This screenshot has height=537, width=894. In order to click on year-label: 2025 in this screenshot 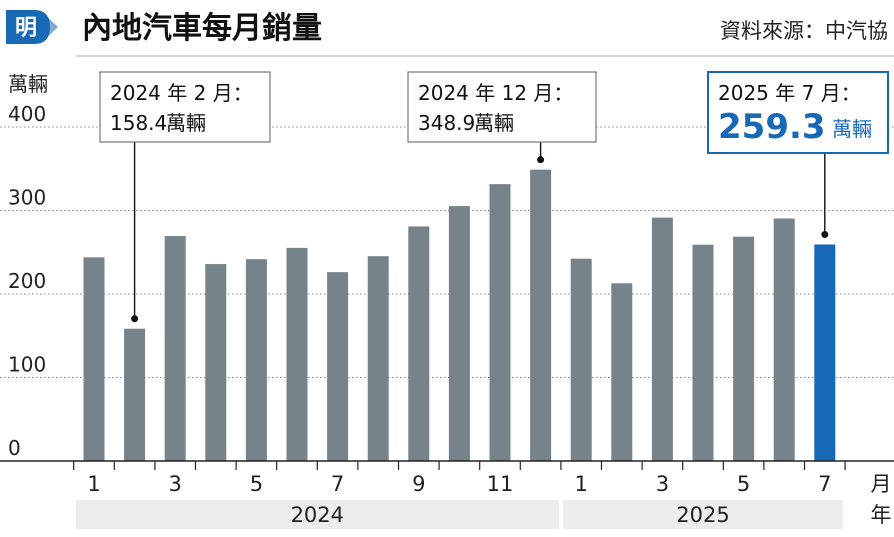, I will do `click(702, 515)`.